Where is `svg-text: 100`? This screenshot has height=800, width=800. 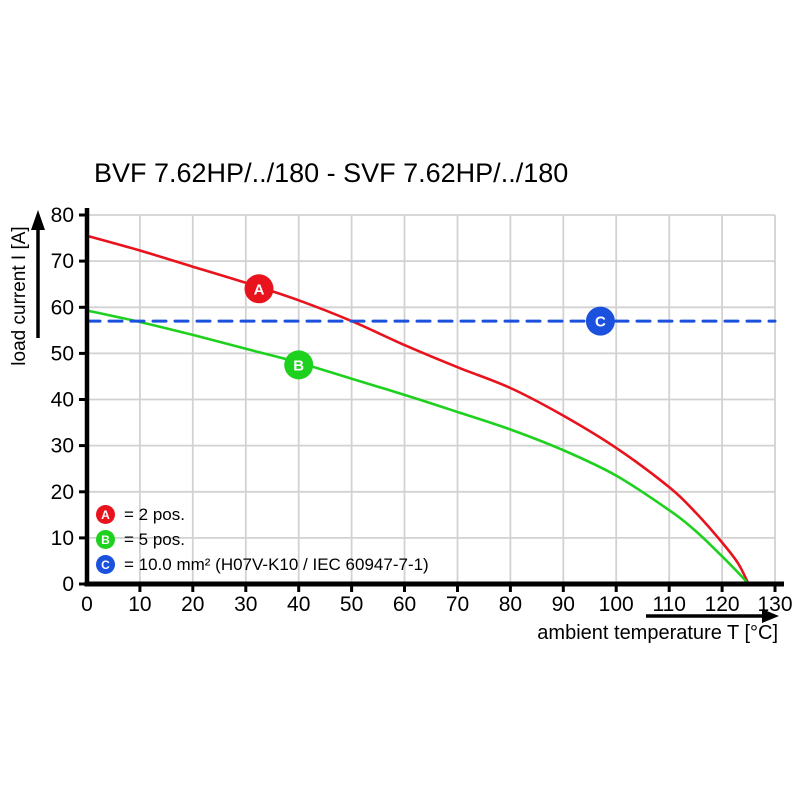
svg-text: 100 is located at coordinates (616, 604).